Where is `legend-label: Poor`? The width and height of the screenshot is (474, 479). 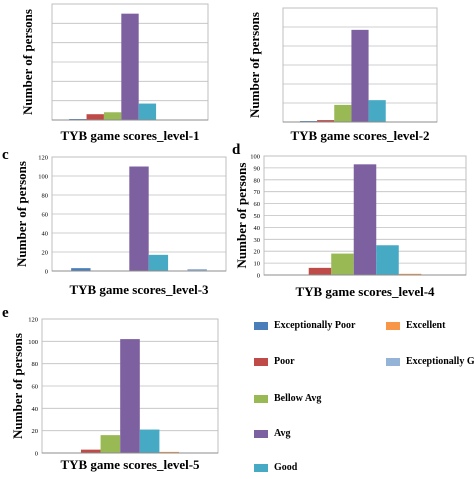
legend-label: Poor is located at coordinates (284, 361).